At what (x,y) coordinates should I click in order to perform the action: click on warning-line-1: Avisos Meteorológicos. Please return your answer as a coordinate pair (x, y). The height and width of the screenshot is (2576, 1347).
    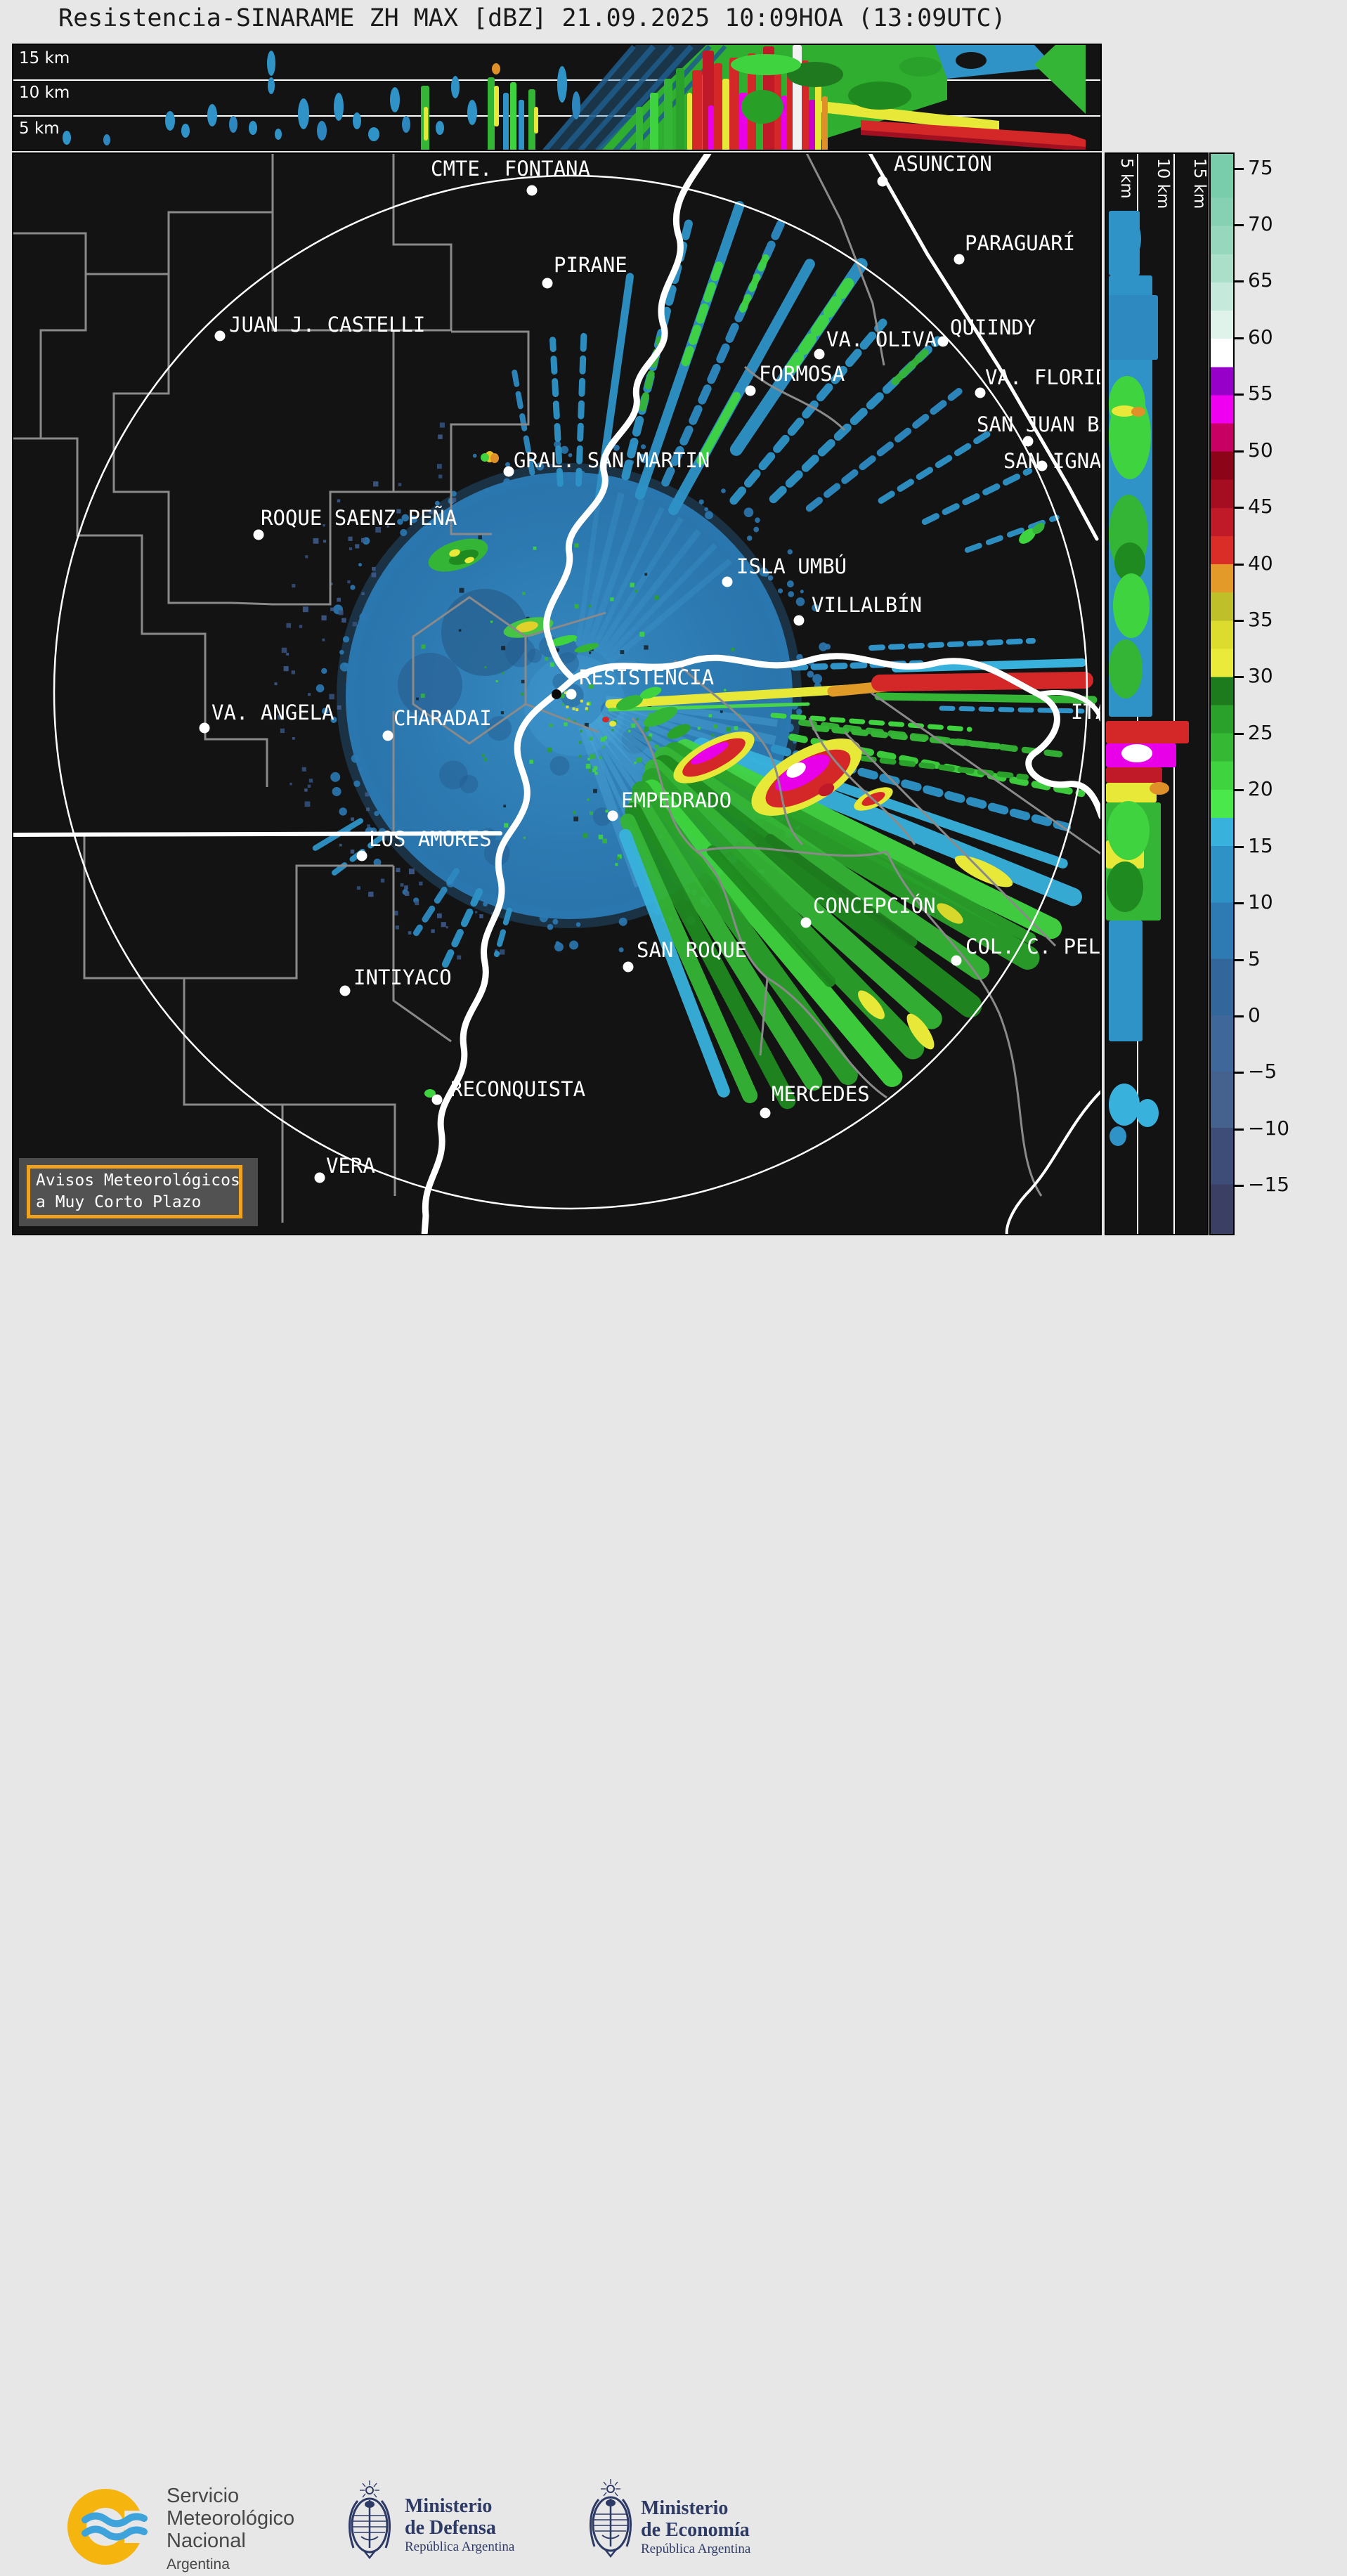
    Looking at the image, I should click on (138, 1180).